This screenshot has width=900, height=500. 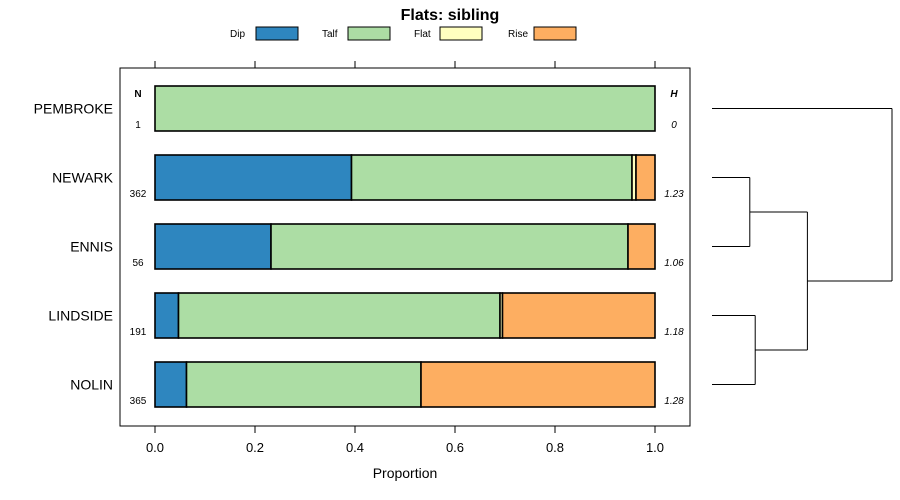 I want to click on legend-swatch-talf, so click(x=369, y=33).